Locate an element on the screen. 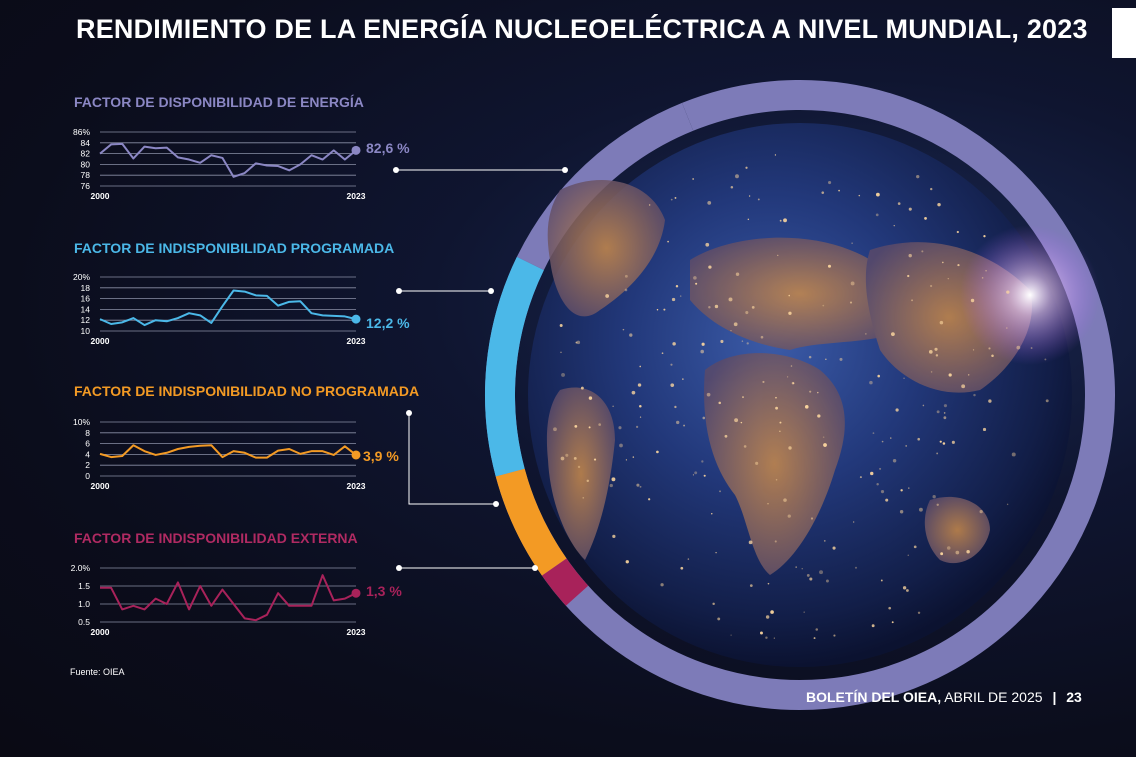 This screenshot has height=757, width=1136. external-value: 1,3 % is located at coordinates (384, 591).